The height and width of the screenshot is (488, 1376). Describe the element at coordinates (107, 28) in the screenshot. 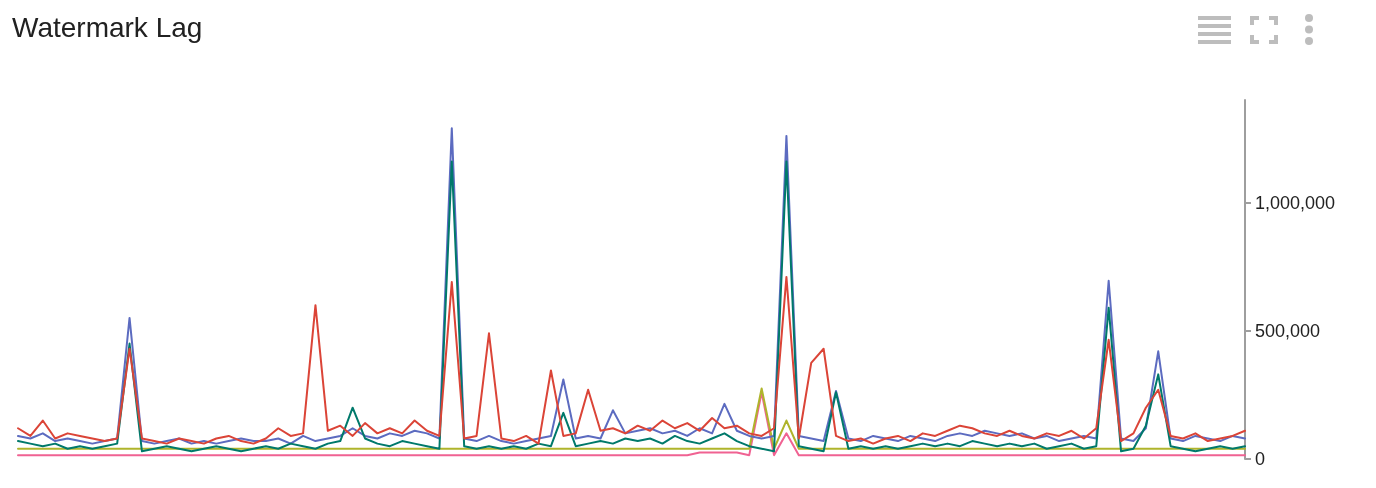

I see `chart-title: Watermark Lag` at that location.